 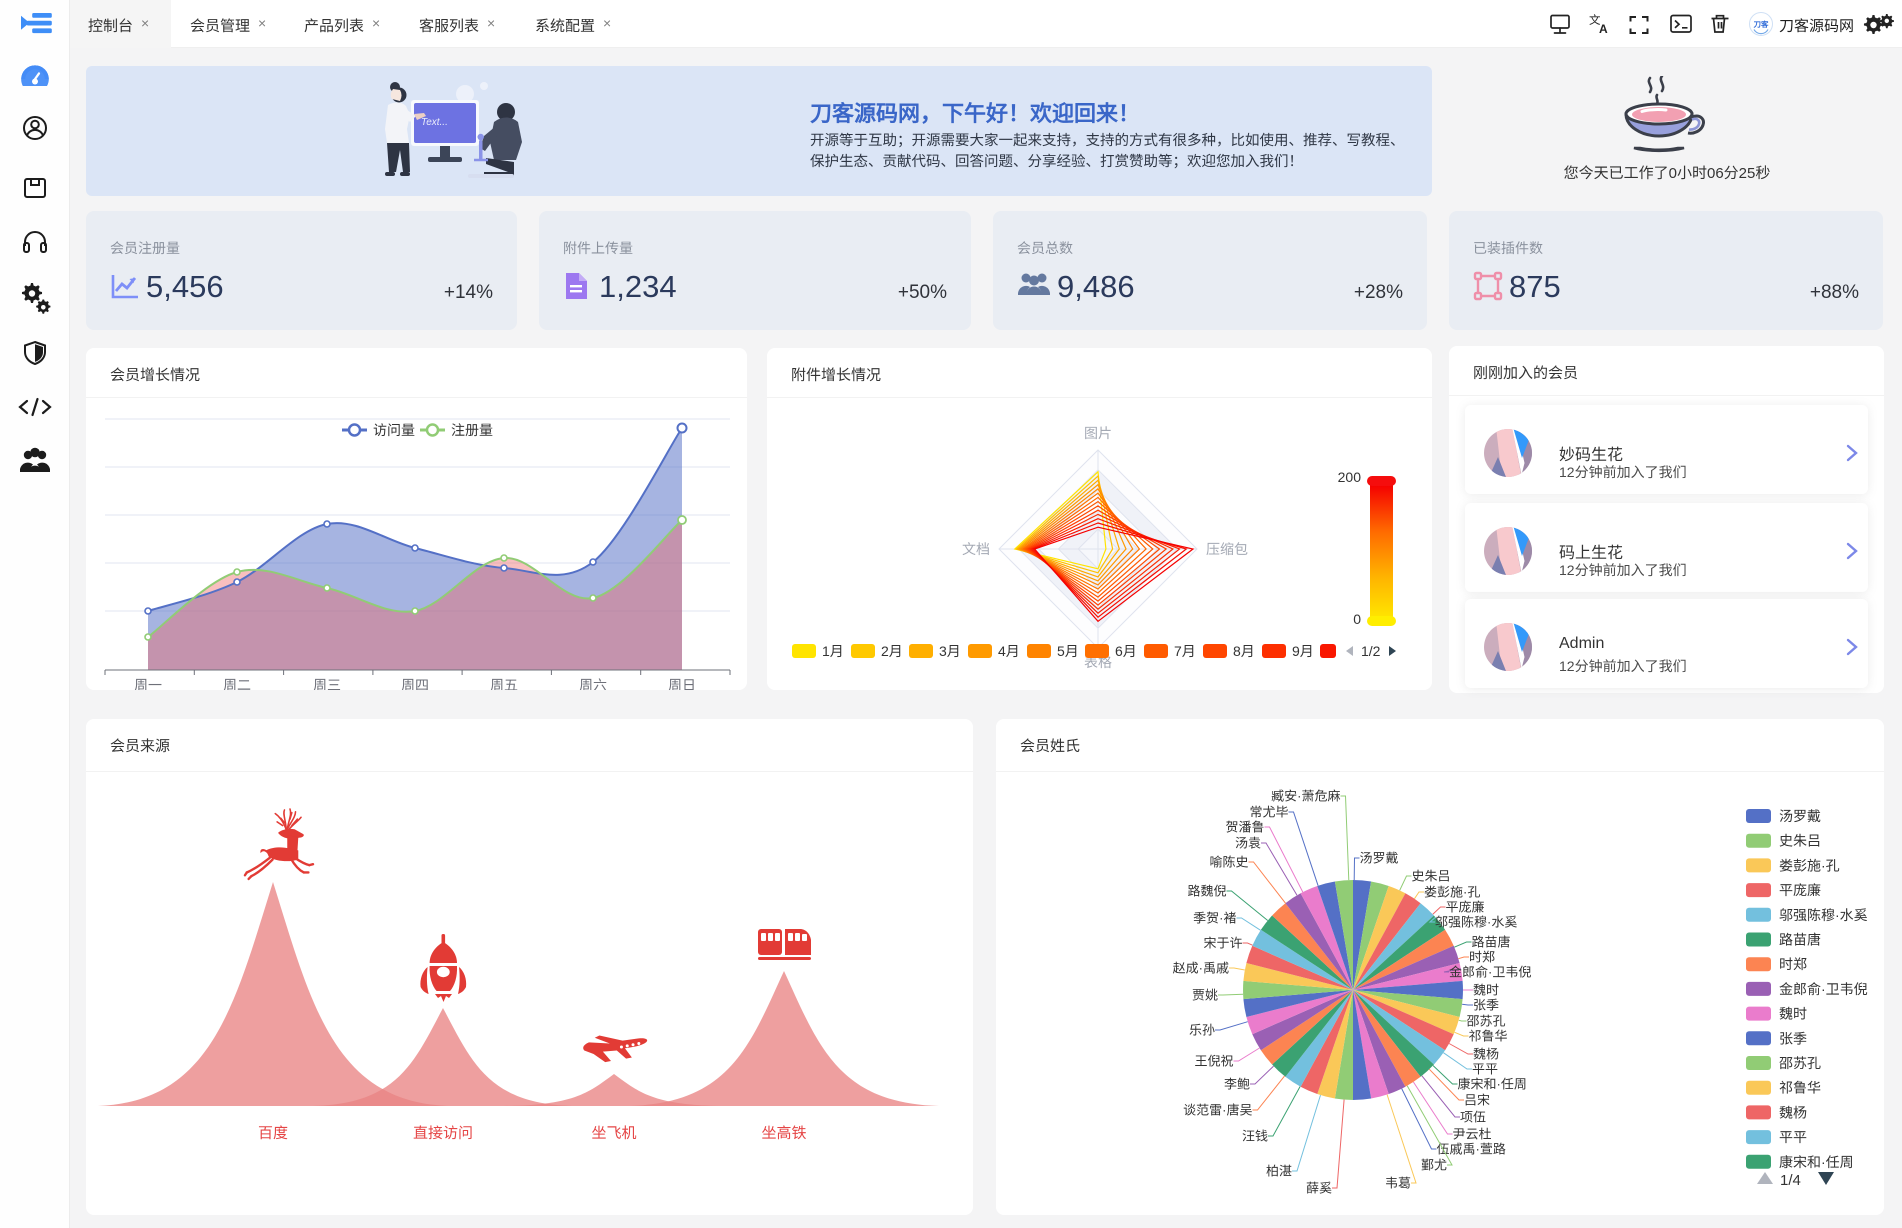 I want to click on svg-text: 伍戚禹·萱路, so click(x=1471, y=1149).